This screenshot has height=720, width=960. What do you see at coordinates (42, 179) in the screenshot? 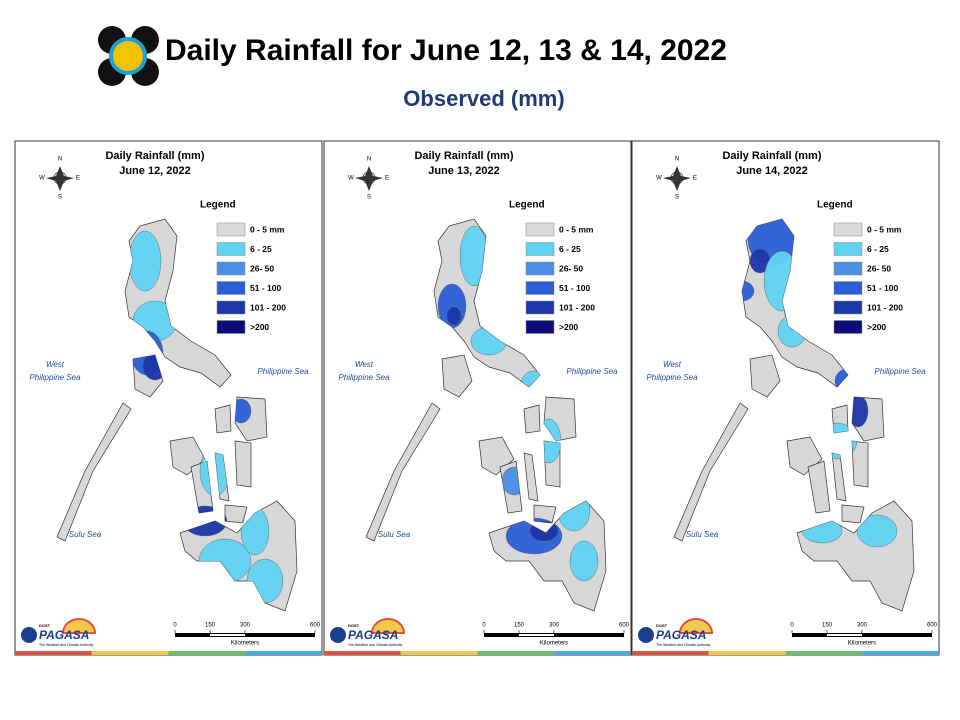
I see `compass-w: W` at bounding box center [42, 179].